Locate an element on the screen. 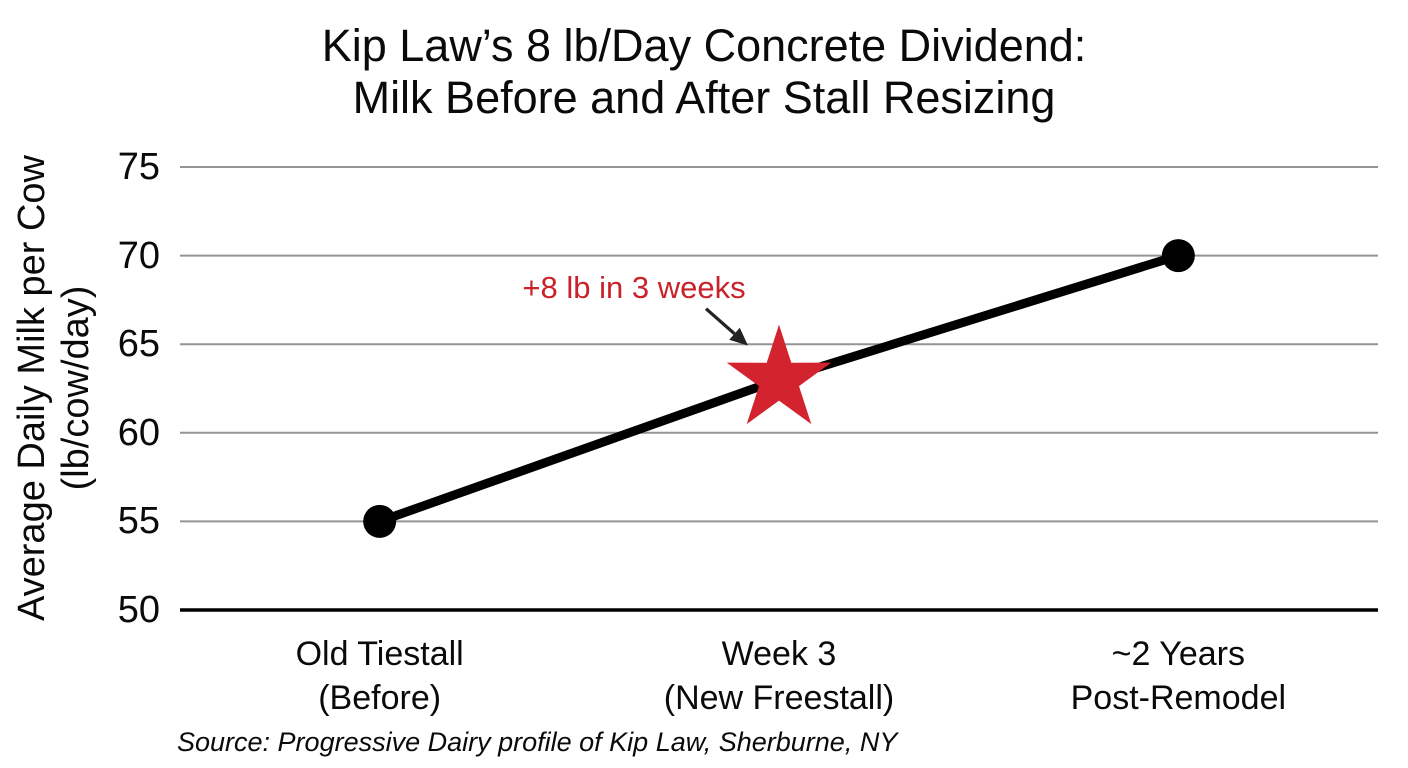  y-tick-label-70: 70 is located at coordinates (138, 255).